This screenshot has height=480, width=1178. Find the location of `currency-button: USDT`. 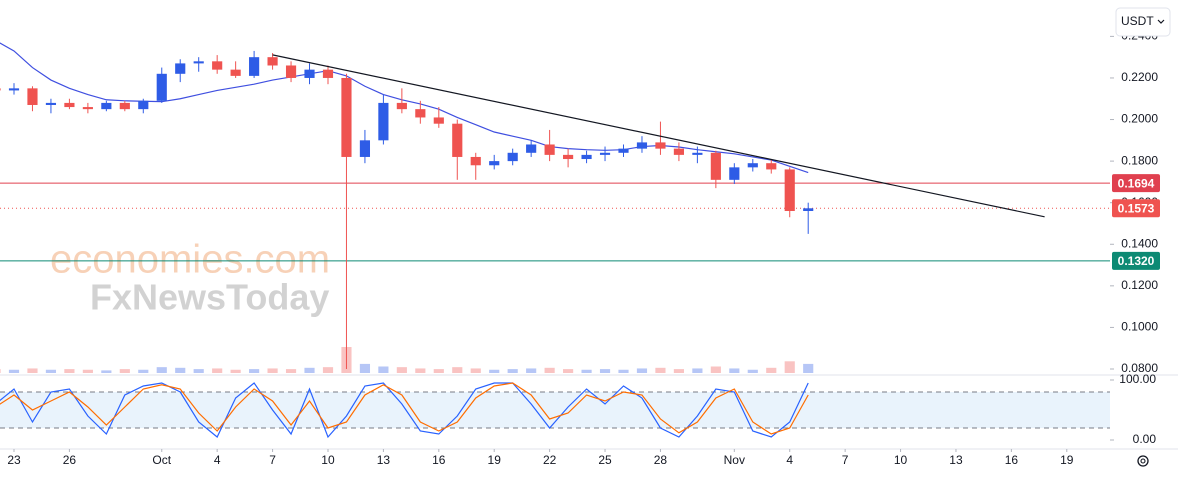

currency-button: USDT is located at coordinates (1143, 22).